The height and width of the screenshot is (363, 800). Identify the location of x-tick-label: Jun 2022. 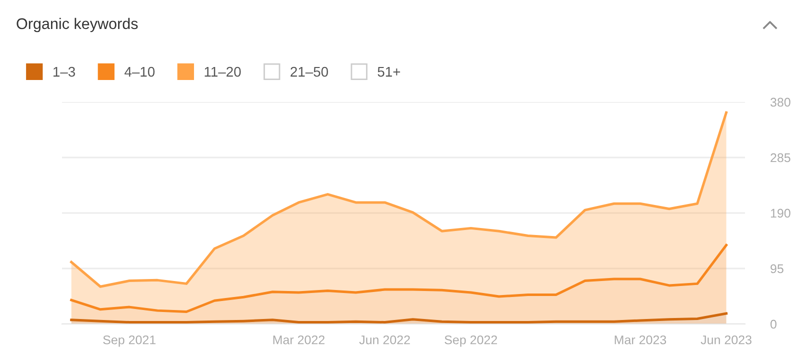
(384, 339).